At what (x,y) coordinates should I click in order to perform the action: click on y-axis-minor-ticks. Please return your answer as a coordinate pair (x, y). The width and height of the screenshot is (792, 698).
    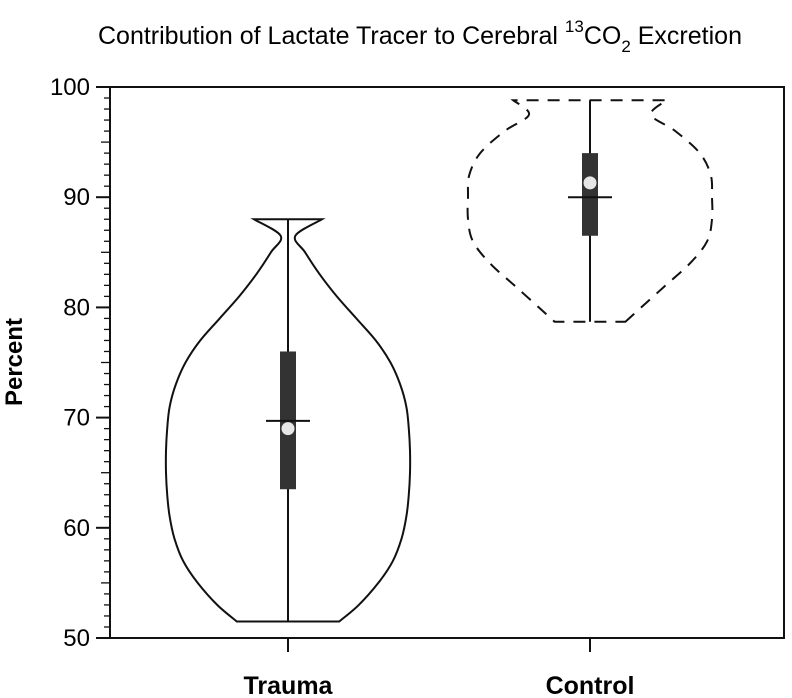
    Looking at the image, I should click on (105, 362).